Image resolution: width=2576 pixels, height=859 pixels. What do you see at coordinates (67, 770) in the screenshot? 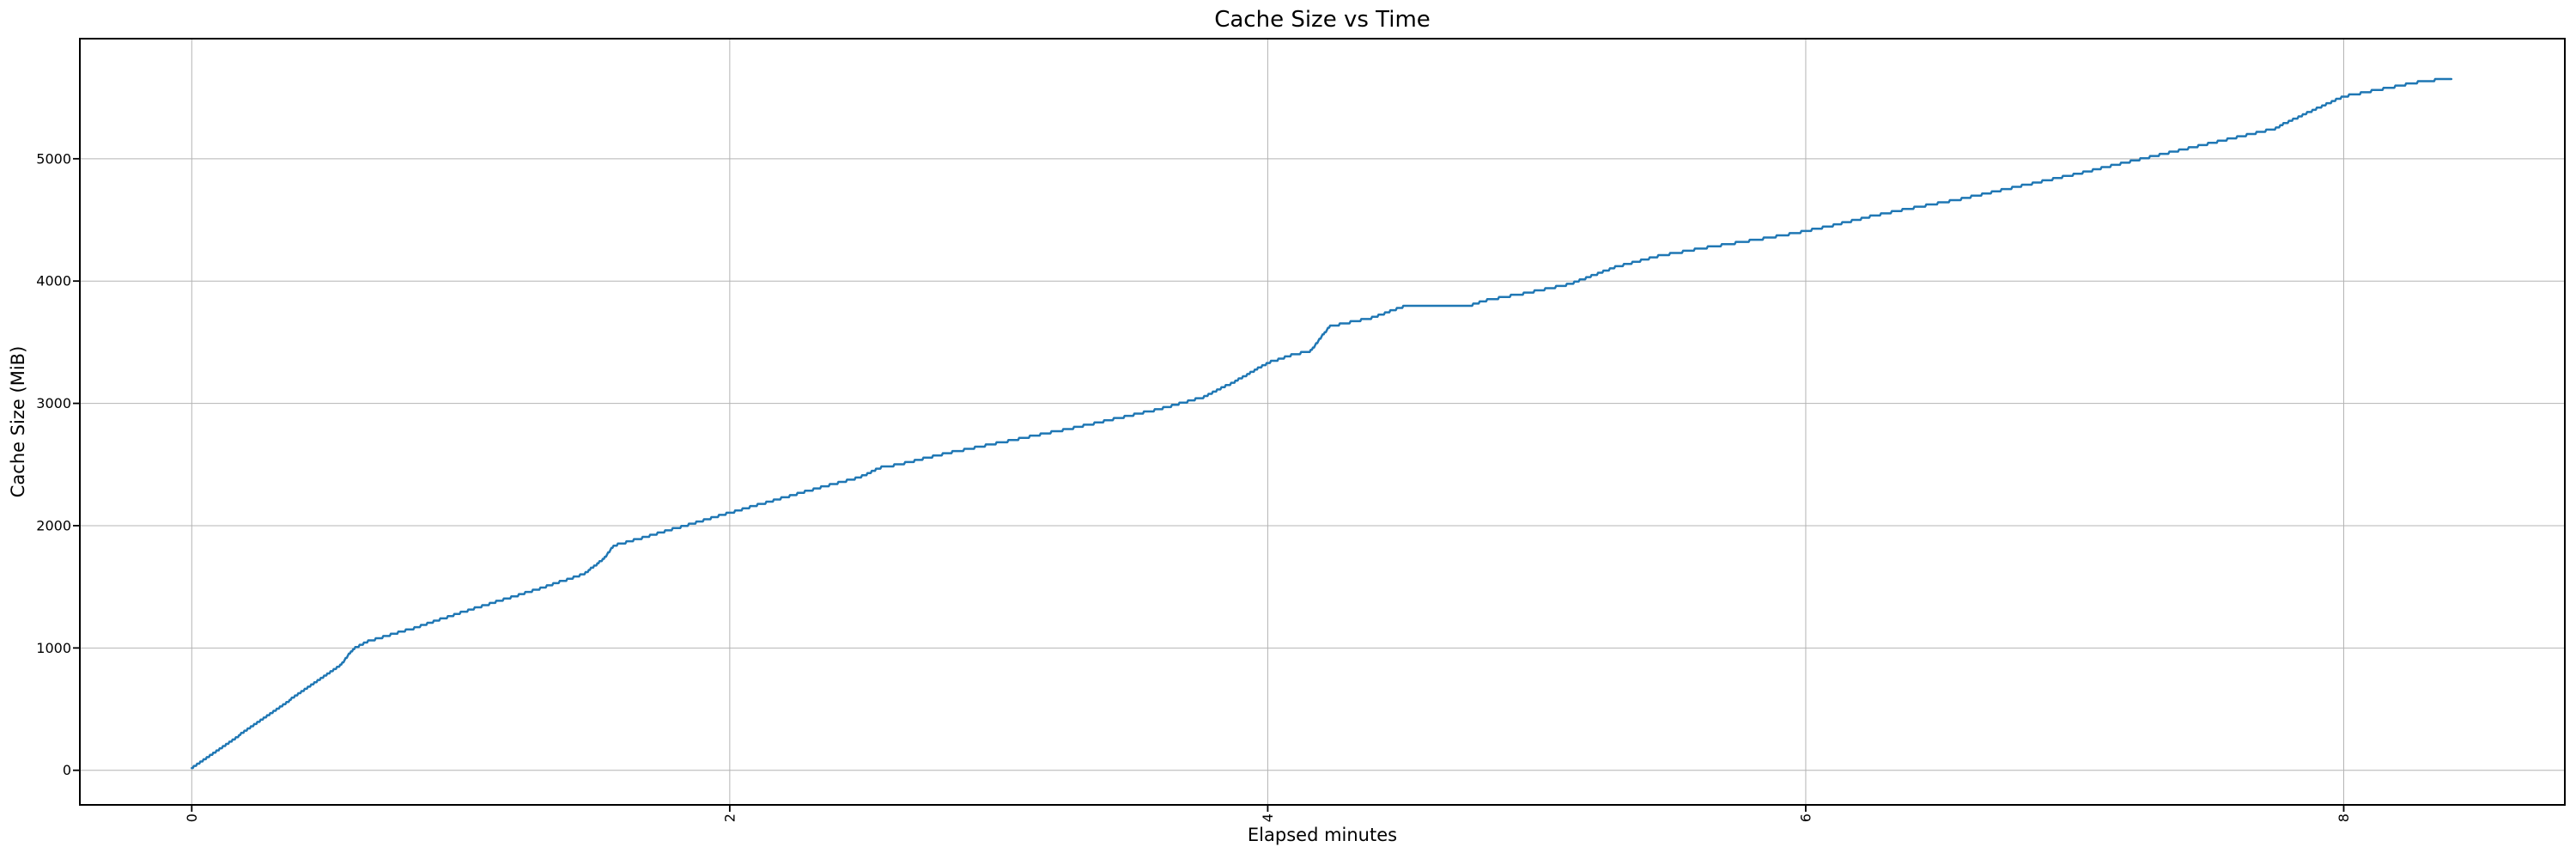
I see `y-tick-label-0: 0` at bounding box center [67, 770].